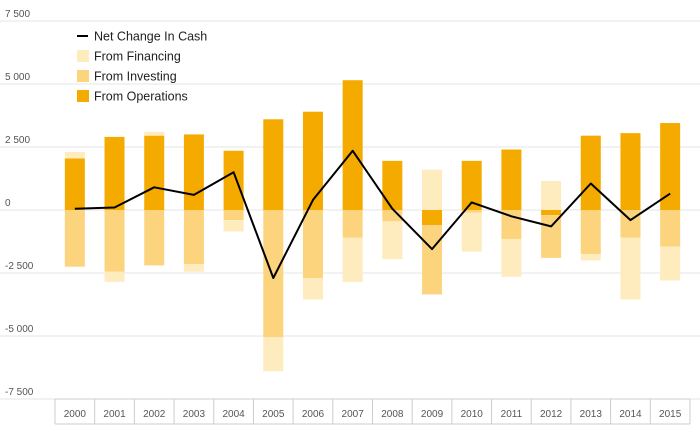  Describe the element at coordinates (551, 414) in the screenshot. I see `x-tick-label: 2012` at that location.